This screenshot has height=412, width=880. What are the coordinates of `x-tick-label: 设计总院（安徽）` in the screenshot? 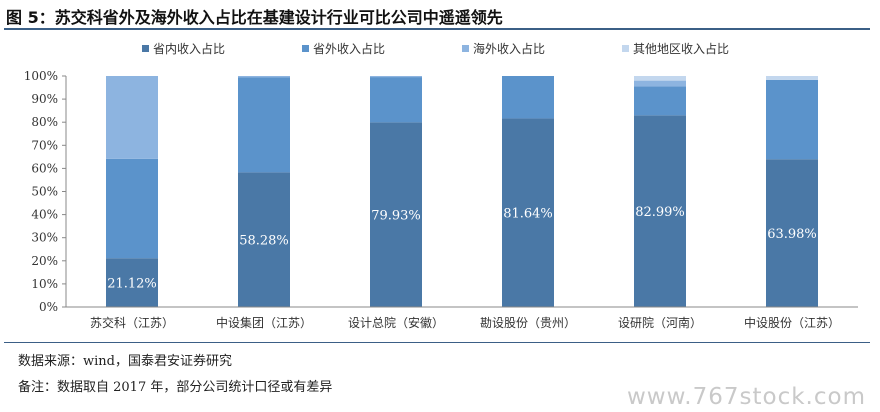 It's located at (396, 322).